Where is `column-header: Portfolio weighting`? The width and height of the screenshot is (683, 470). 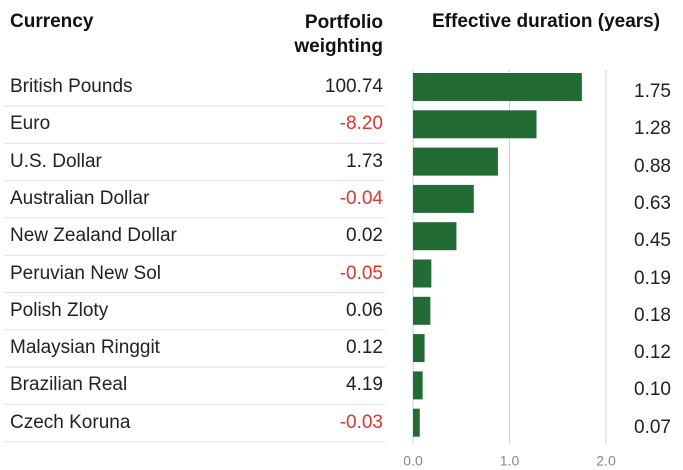
column-header: Portfolio weighting is located at coordinates (338, 34).